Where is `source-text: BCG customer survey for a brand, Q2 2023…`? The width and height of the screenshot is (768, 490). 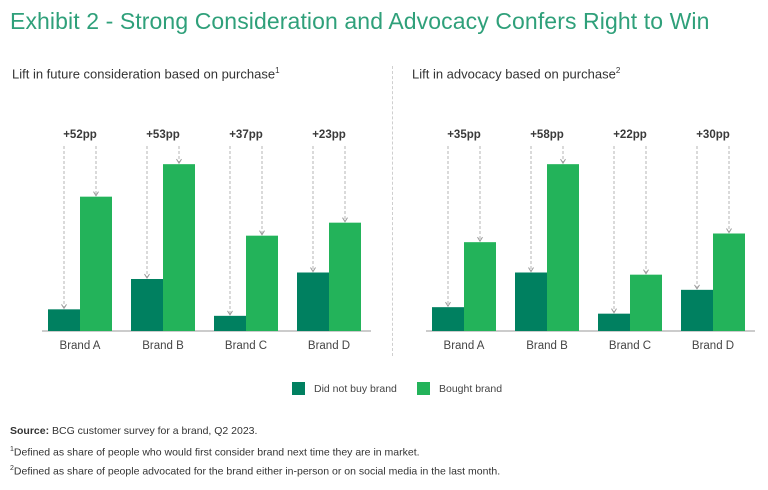 source-text: BCG customer survey for a brand, Q2 2023… is located at coordinates (153, 431).